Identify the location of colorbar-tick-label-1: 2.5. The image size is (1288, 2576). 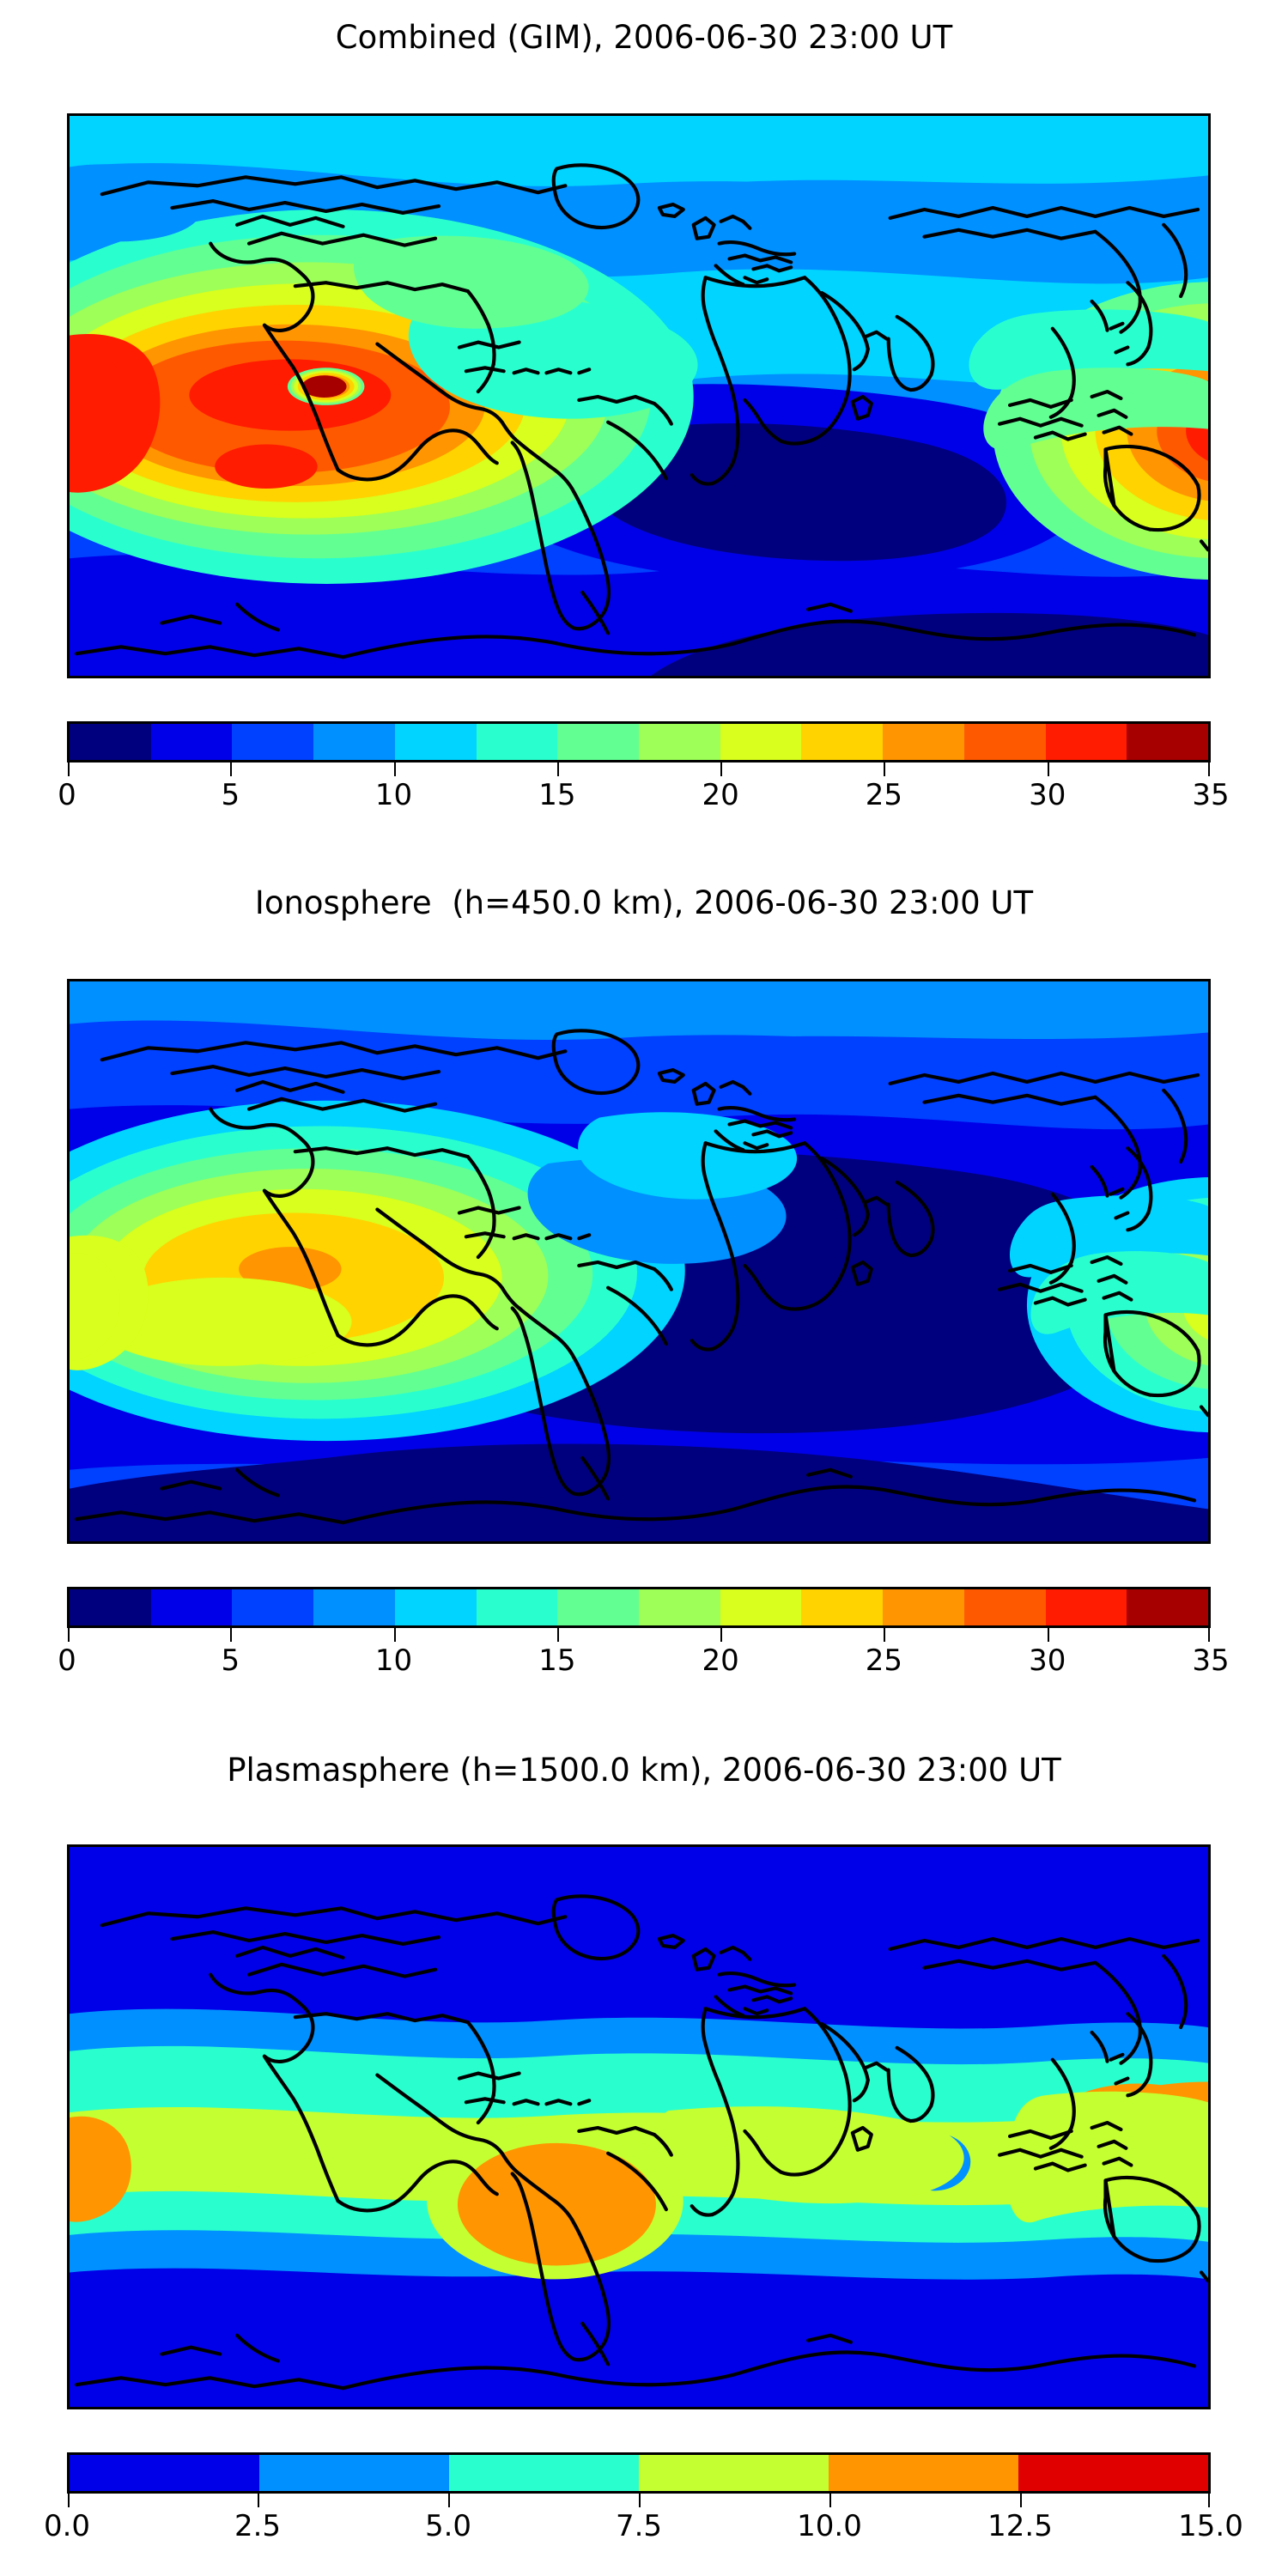
(258, 2526).